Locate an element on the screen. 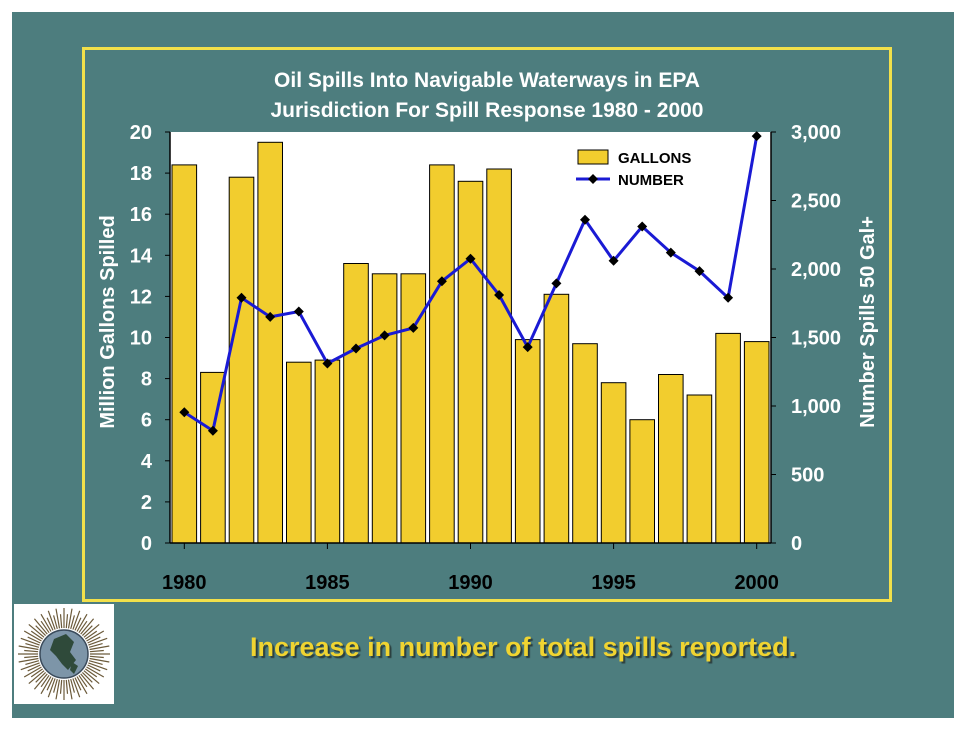 This screenshot has height=730, width=960. y-left-tick-label: 12 is located at coordinates (141, 297).